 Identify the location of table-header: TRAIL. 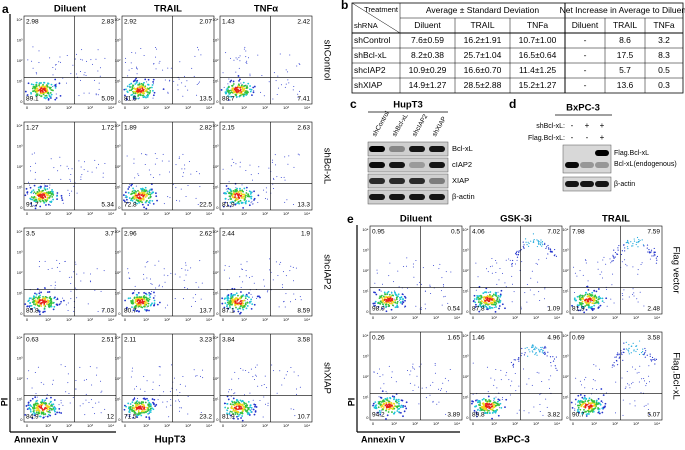
(482, 25).